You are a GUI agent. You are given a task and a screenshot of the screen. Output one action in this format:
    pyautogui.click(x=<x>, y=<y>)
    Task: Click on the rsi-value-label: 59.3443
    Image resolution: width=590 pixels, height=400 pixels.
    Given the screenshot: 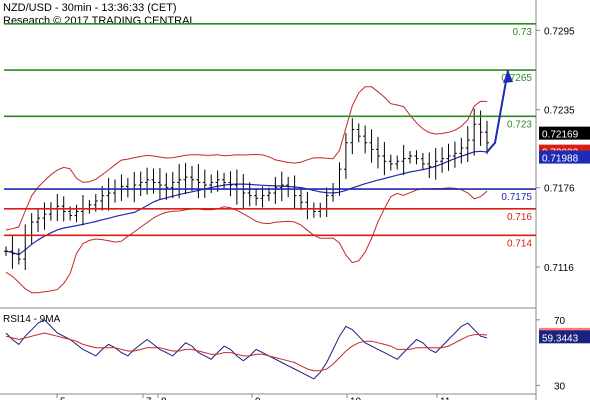 What is the action you would take?
    pyautogui.click(x=560, y=338)
    